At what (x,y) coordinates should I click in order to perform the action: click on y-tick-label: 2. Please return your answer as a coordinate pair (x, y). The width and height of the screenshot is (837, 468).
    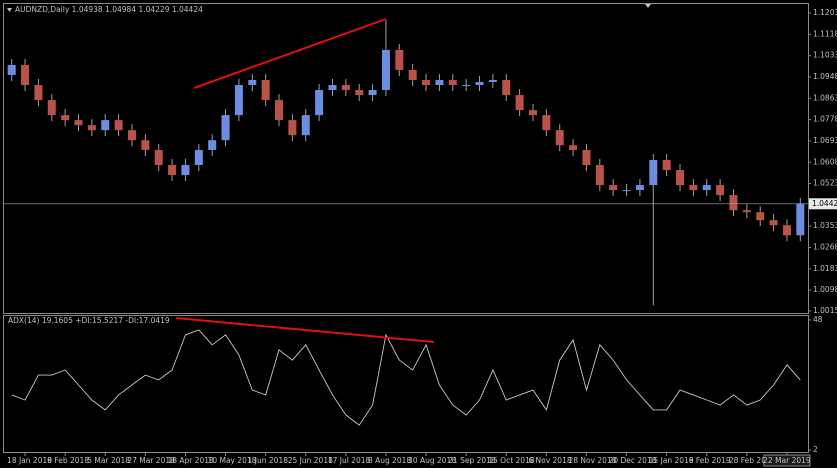
    Looking at the image, I should click on (815, 449).